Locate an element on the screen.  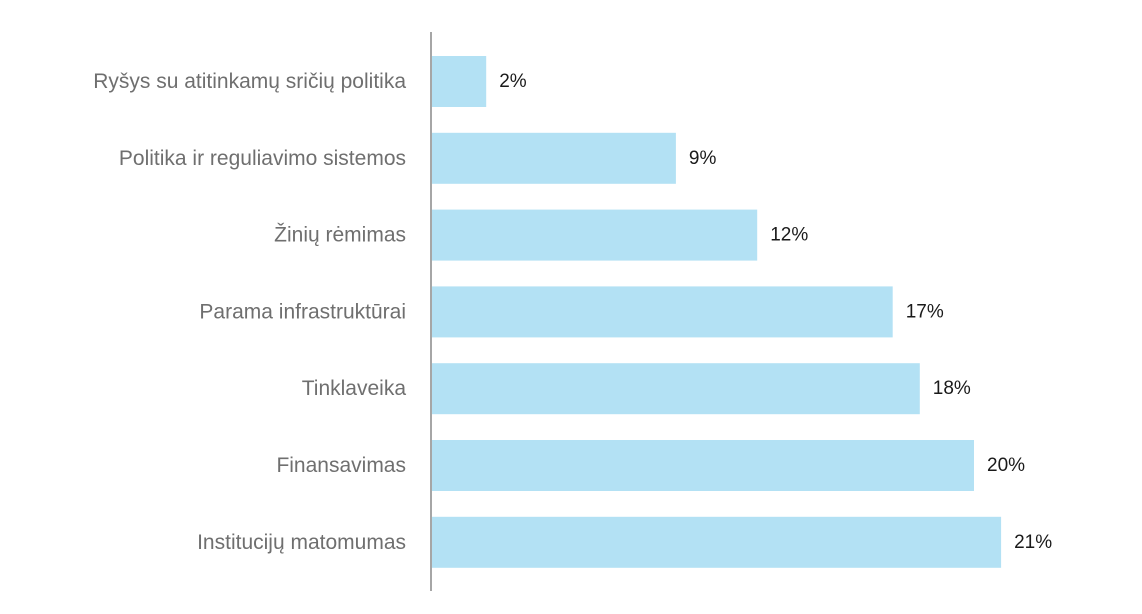
value-label: 18% is located at coordinates (952, 388).